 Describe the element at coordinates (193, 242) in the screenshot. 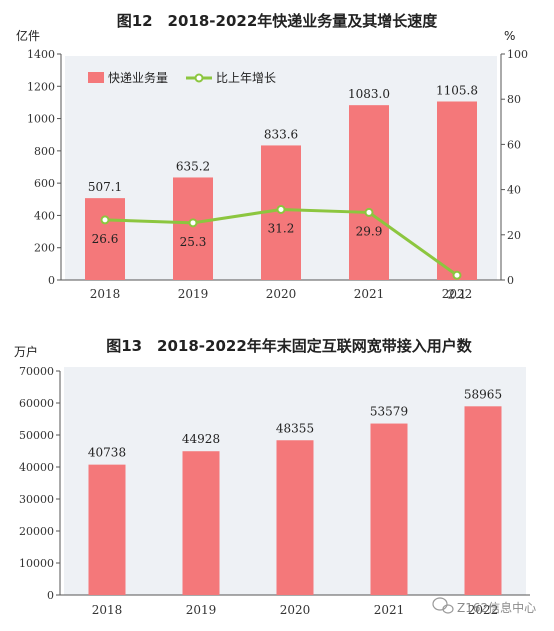

I see `growth-value-label: 25.3` at that location.